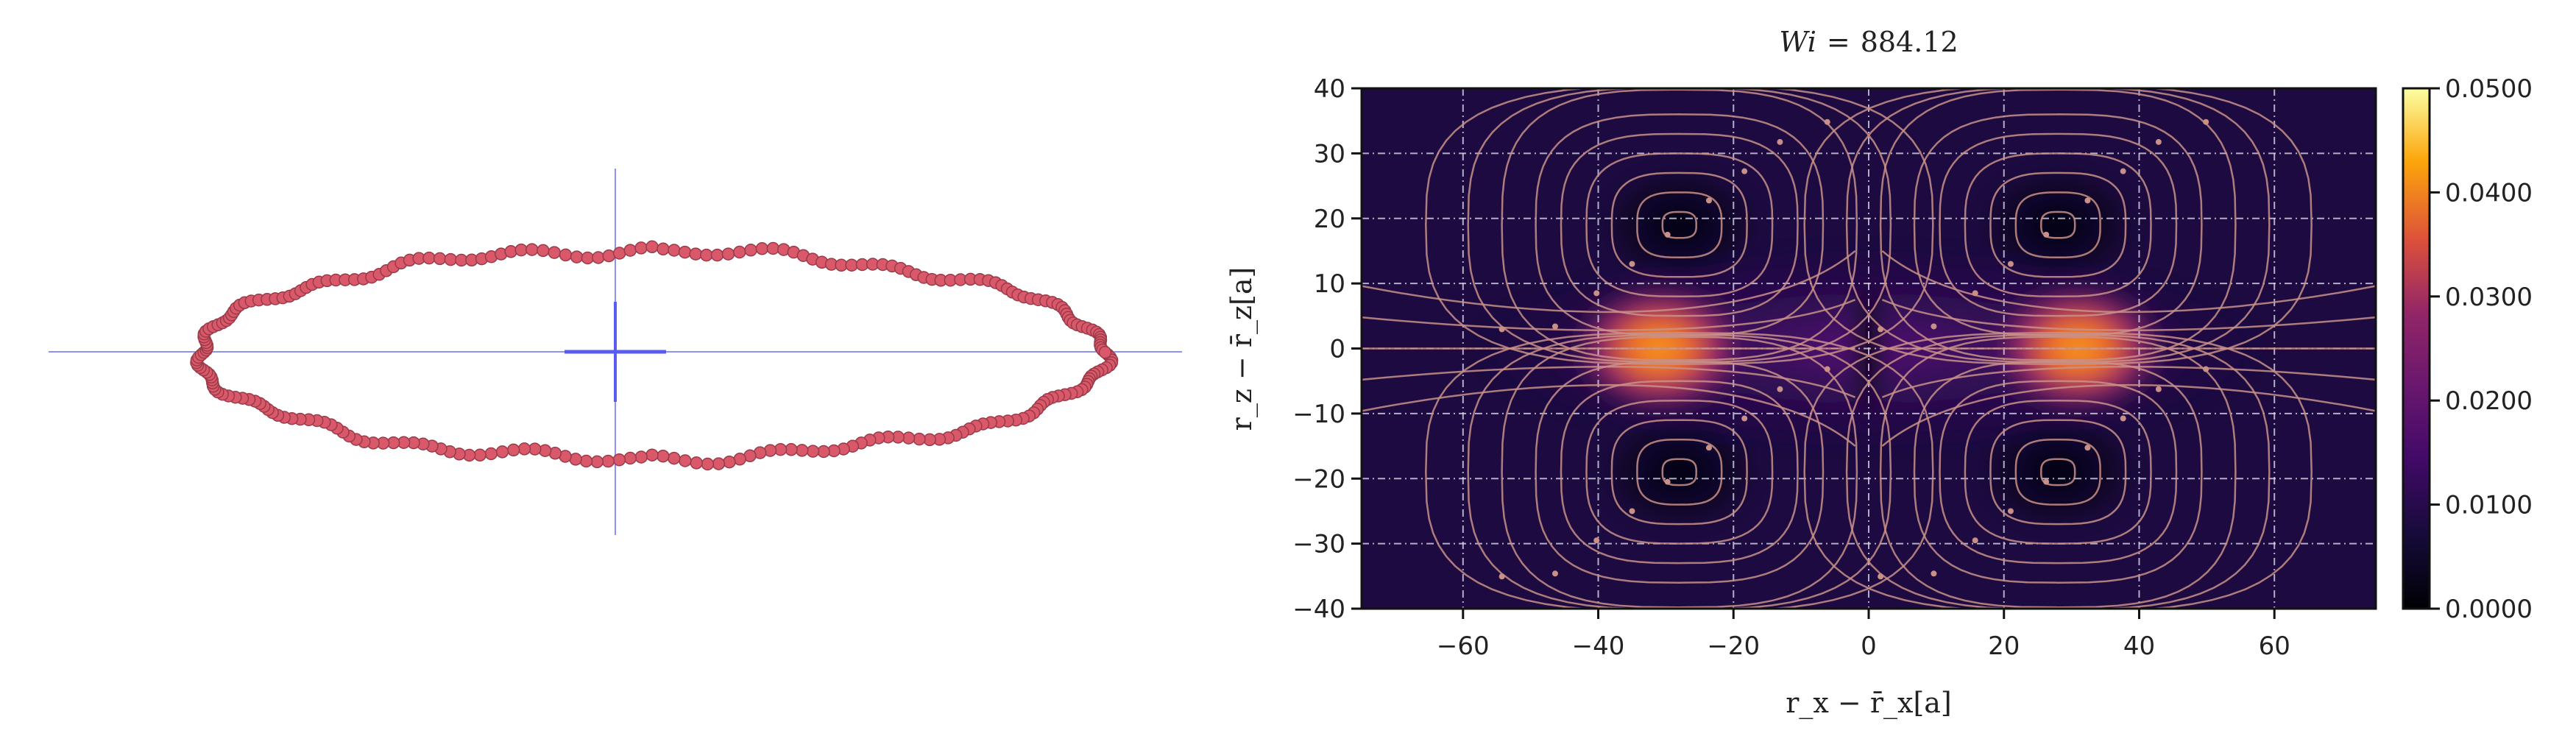 This screenshot has width=2576, height=736. What do you see at coordinates (2274, 646) in the screenshot?
I see `x-tick-label: 60` at bounding box center [2274, 646].